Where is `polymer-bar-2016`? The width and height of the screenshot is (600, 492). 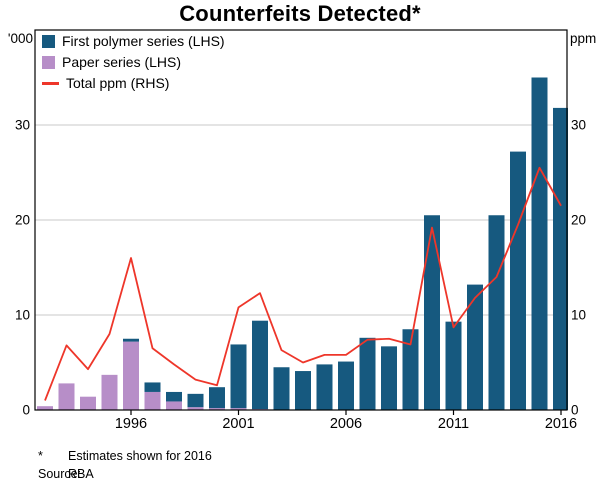 polymer-bar-2016 is located at coordinates (560, 259).